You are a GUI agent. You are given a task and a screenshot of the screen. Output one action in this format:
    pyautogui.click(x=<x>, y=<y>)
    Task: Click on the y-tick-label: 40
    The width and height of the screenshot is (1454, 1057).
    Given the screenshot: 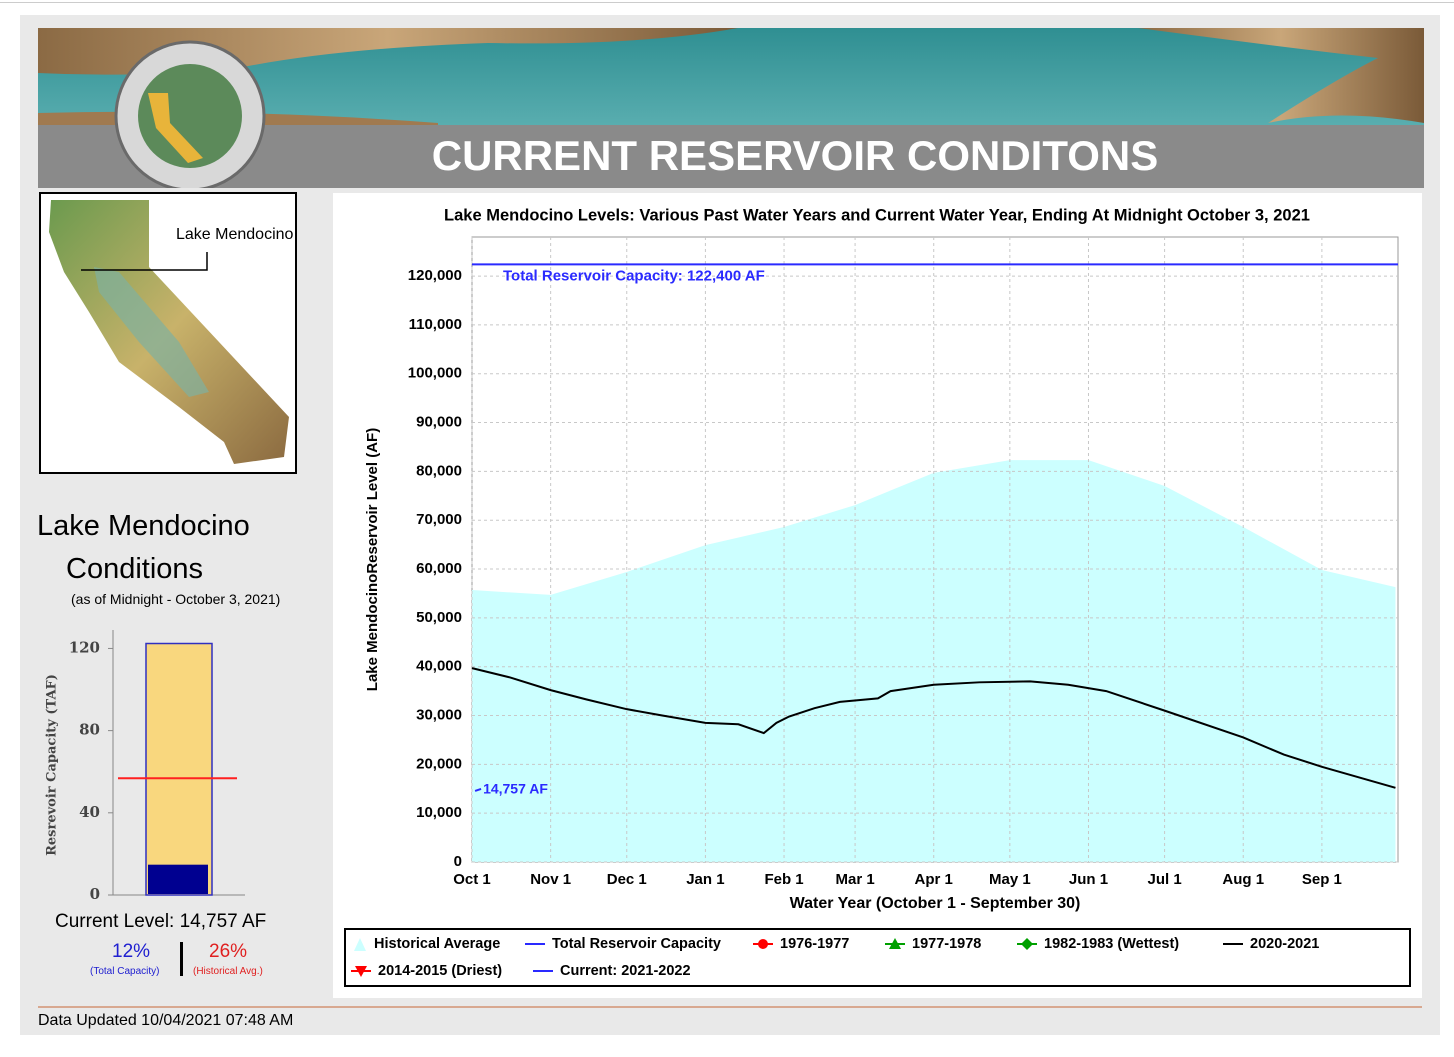 What is the action you would take?
    pyautogui.click(x=89, y=812)
    